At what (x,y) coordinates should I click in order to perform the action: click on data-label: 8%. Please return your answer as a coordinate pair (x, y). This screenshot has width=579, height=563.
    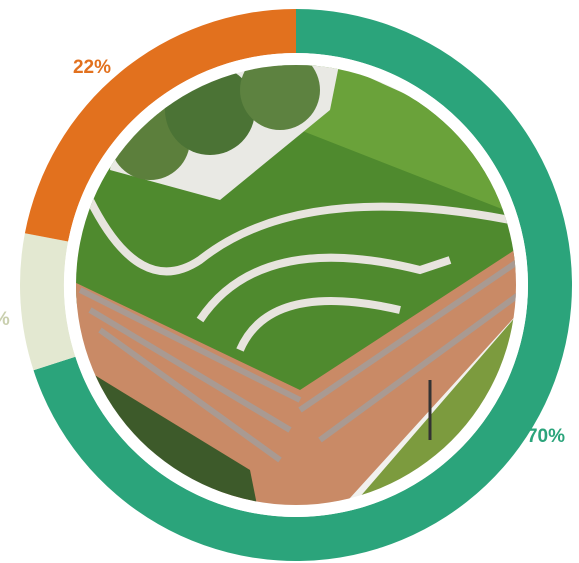
    Looking at the image, I should click on (5, 319).